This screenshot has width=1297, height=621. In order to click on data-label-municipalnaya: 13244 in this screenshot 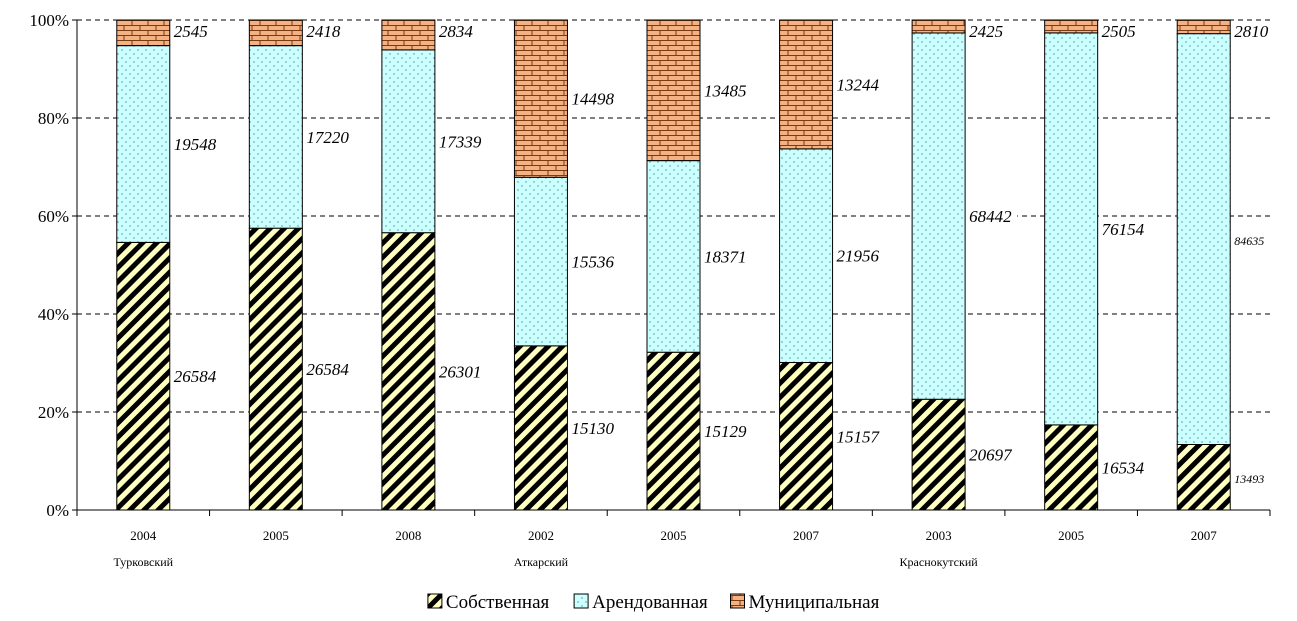, I will do `click(858, 84)`.